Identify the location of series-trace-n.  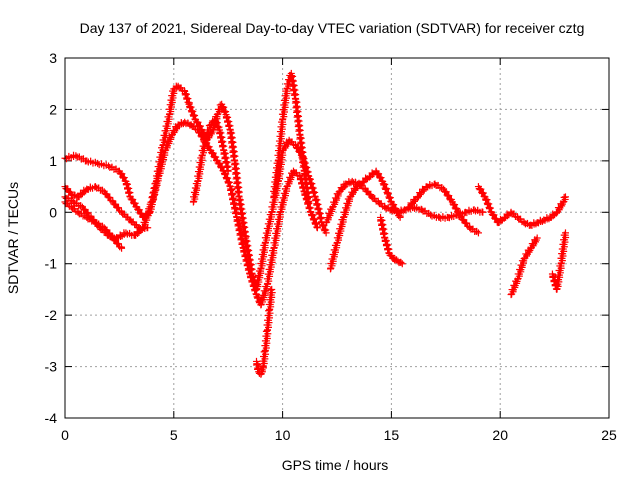
(559, 261).